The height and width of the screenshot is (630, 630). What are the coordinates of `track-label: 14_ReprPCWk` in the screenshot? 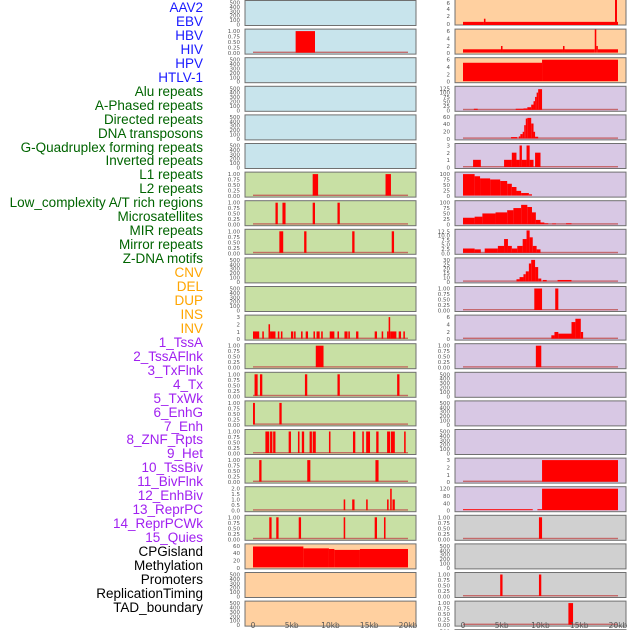 It's located at (157, 524).